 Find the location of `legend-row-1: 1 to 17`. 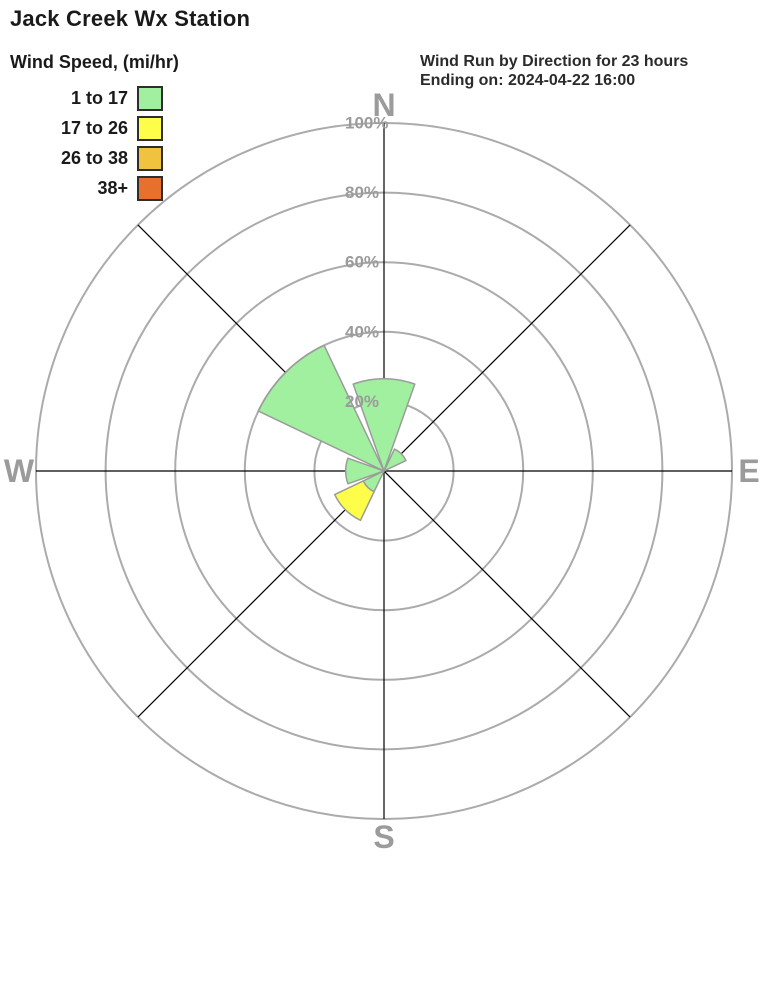

legend-row-1: 1 to 17 is located at coordinates (94, 98).